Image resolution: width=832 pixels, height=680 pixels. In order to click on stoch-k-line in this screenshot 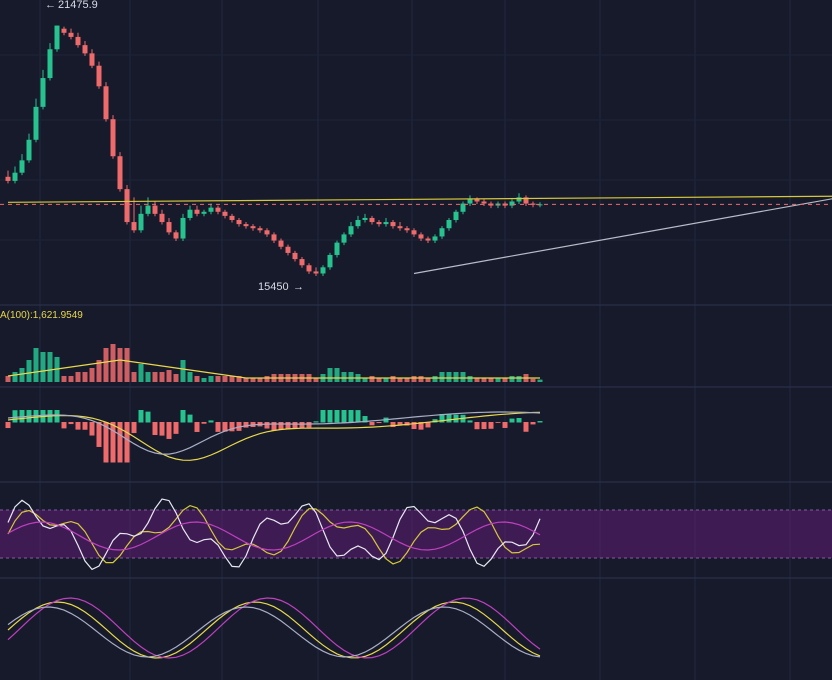, I will do `click(274, 630)`.